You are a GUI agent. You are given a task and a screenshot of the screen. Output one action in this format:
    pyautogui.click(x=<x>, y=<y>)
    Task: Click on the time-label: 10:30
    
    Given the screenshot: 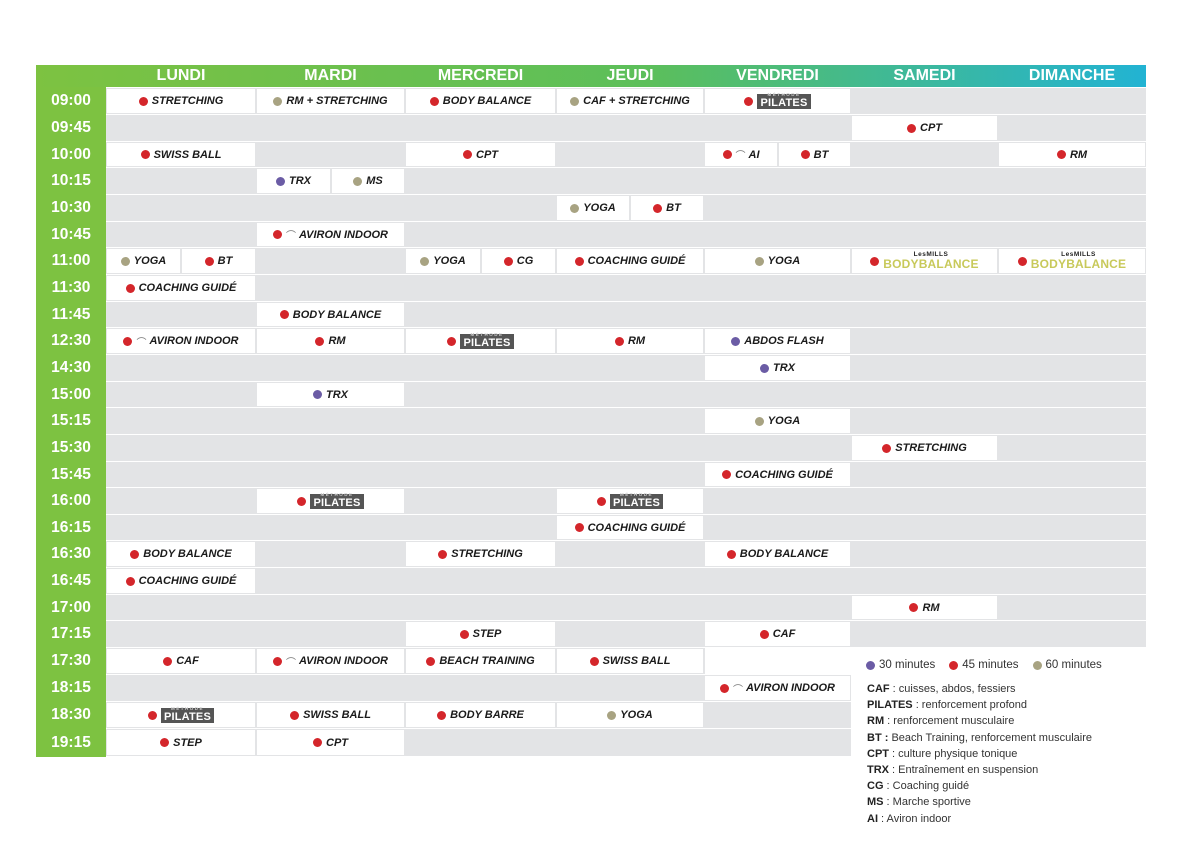 What is the action you would take?
    pyautogui.click(x=71, y=207)
    